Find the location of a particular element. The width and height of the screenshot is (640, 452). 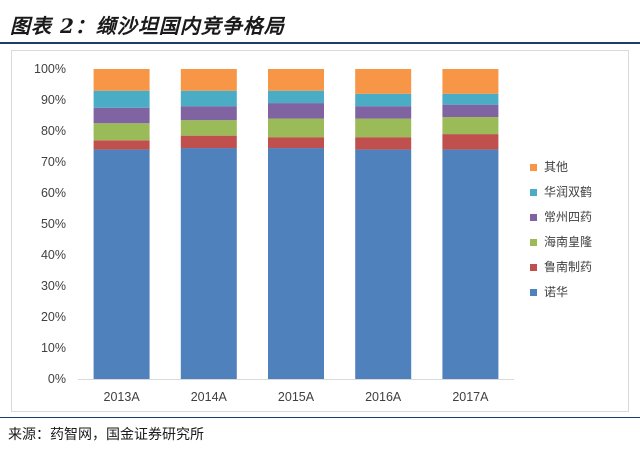

legend-label: 诺华 is located at coordinates (556, 292).